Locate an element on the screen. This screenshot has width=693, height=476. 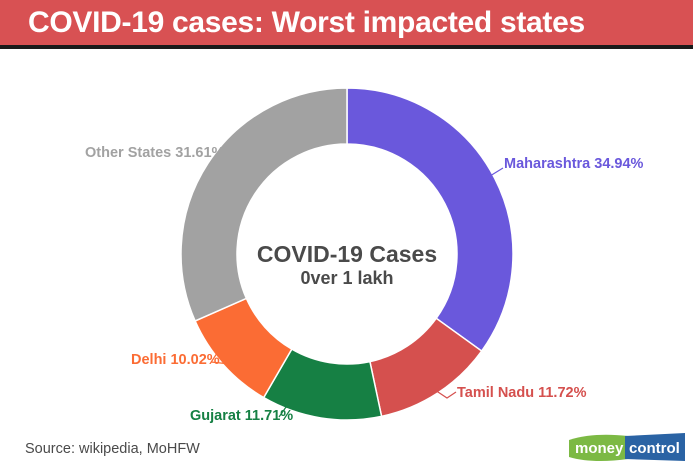
label-delhi: Delhi 10.02% is located at coordinates (175, 360).